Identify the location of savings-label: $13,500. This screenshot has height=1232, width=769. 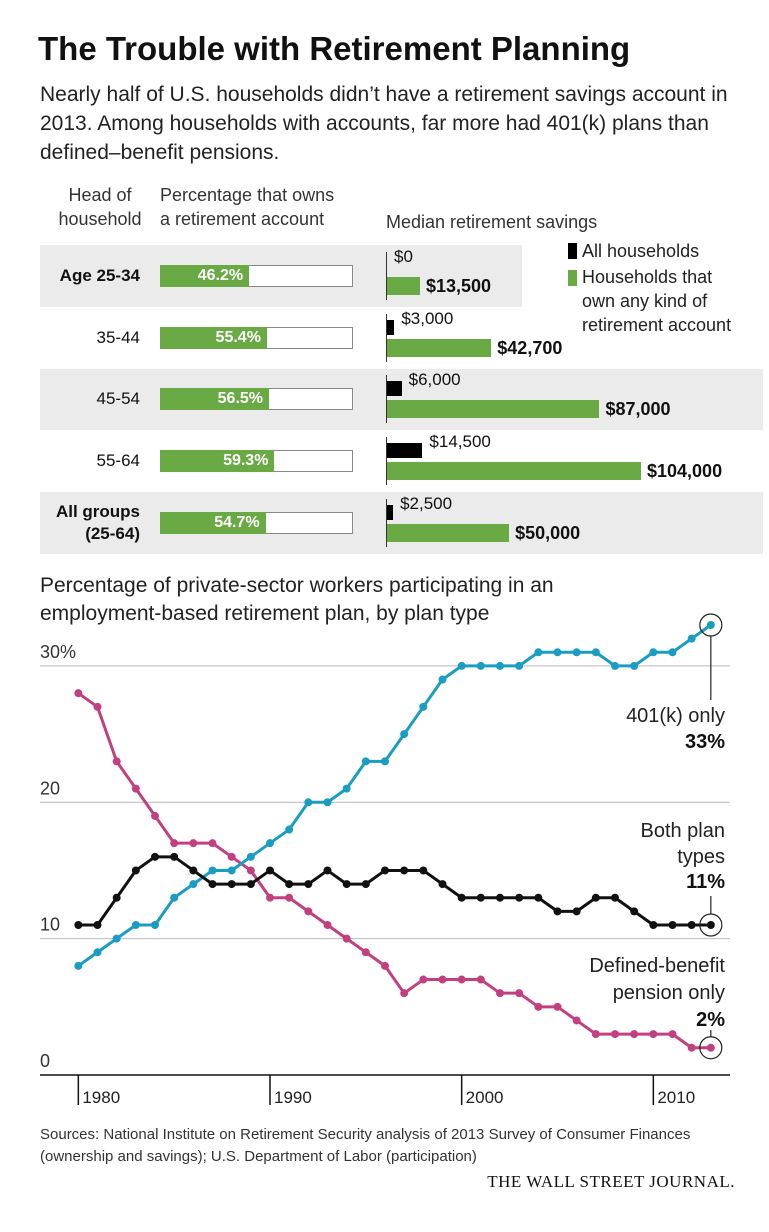
(458, 285).